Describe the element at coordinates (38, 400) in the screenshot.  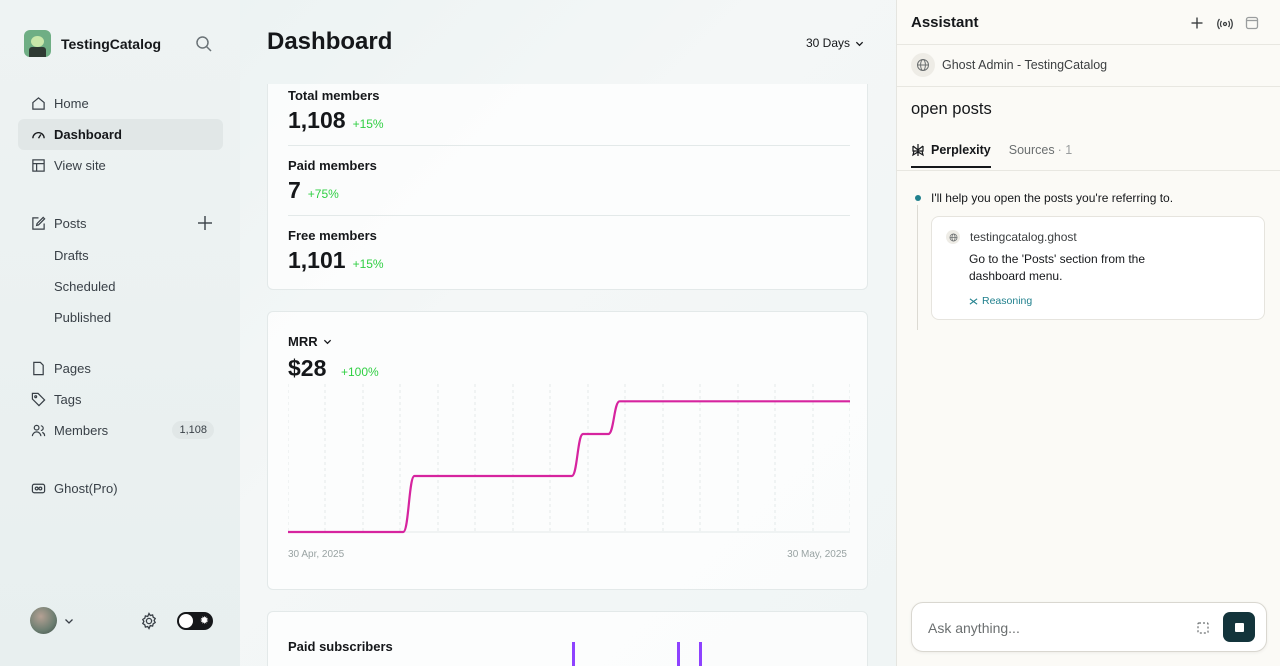
I see `tag-icon` at that location.